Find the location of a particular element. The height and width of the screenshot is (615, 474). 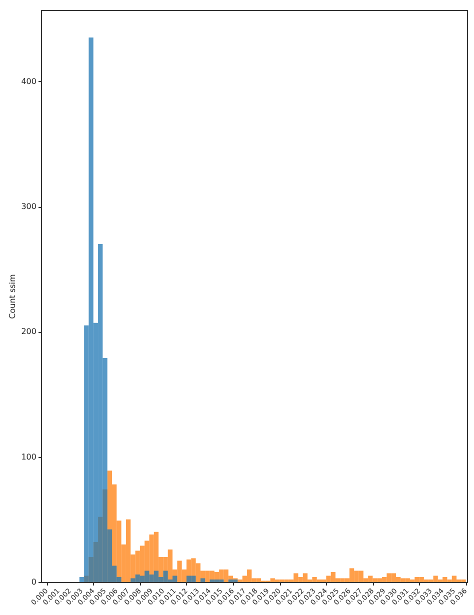

y-tick-label: 400 is located at coordinates (28, 81).